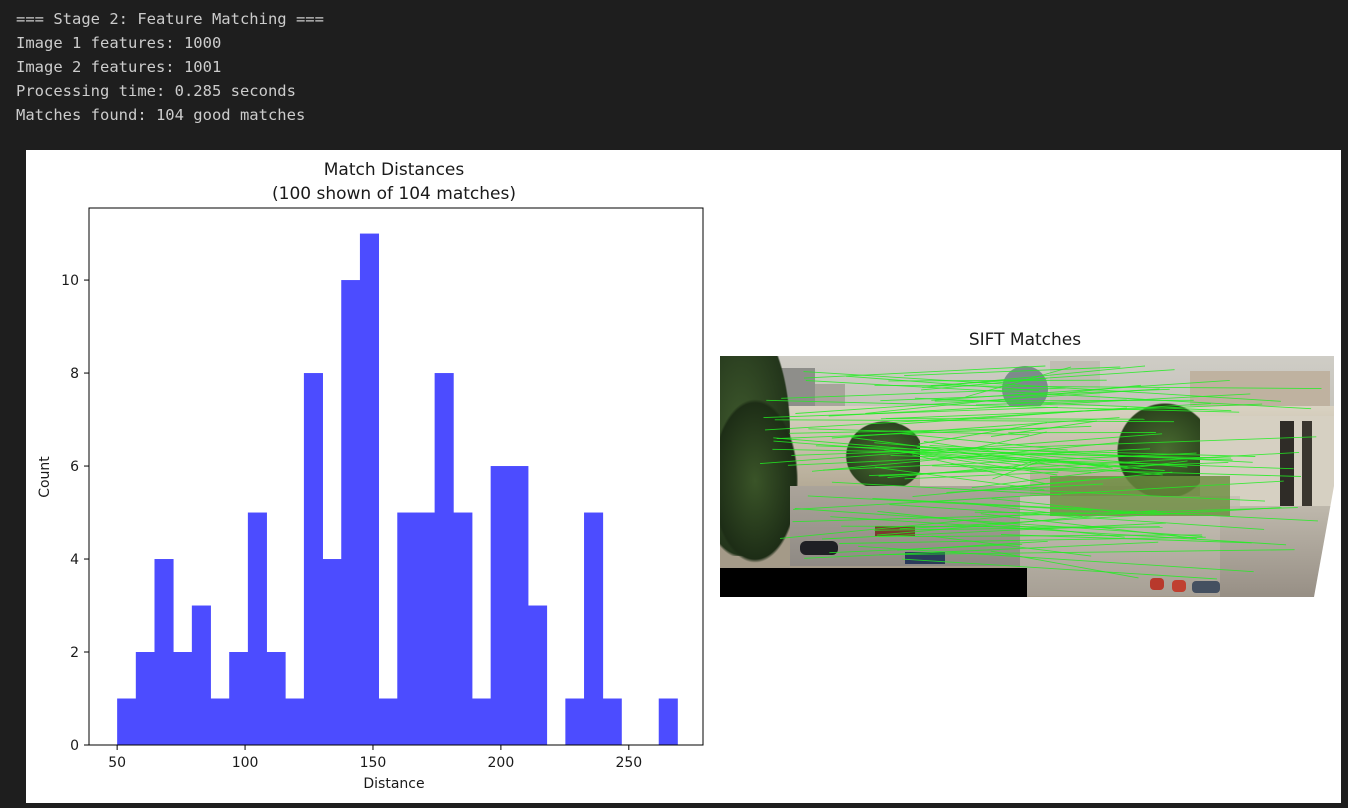 The image size is (1348, 808). I want to click on x-tick-label: 100, so click(245, 763).